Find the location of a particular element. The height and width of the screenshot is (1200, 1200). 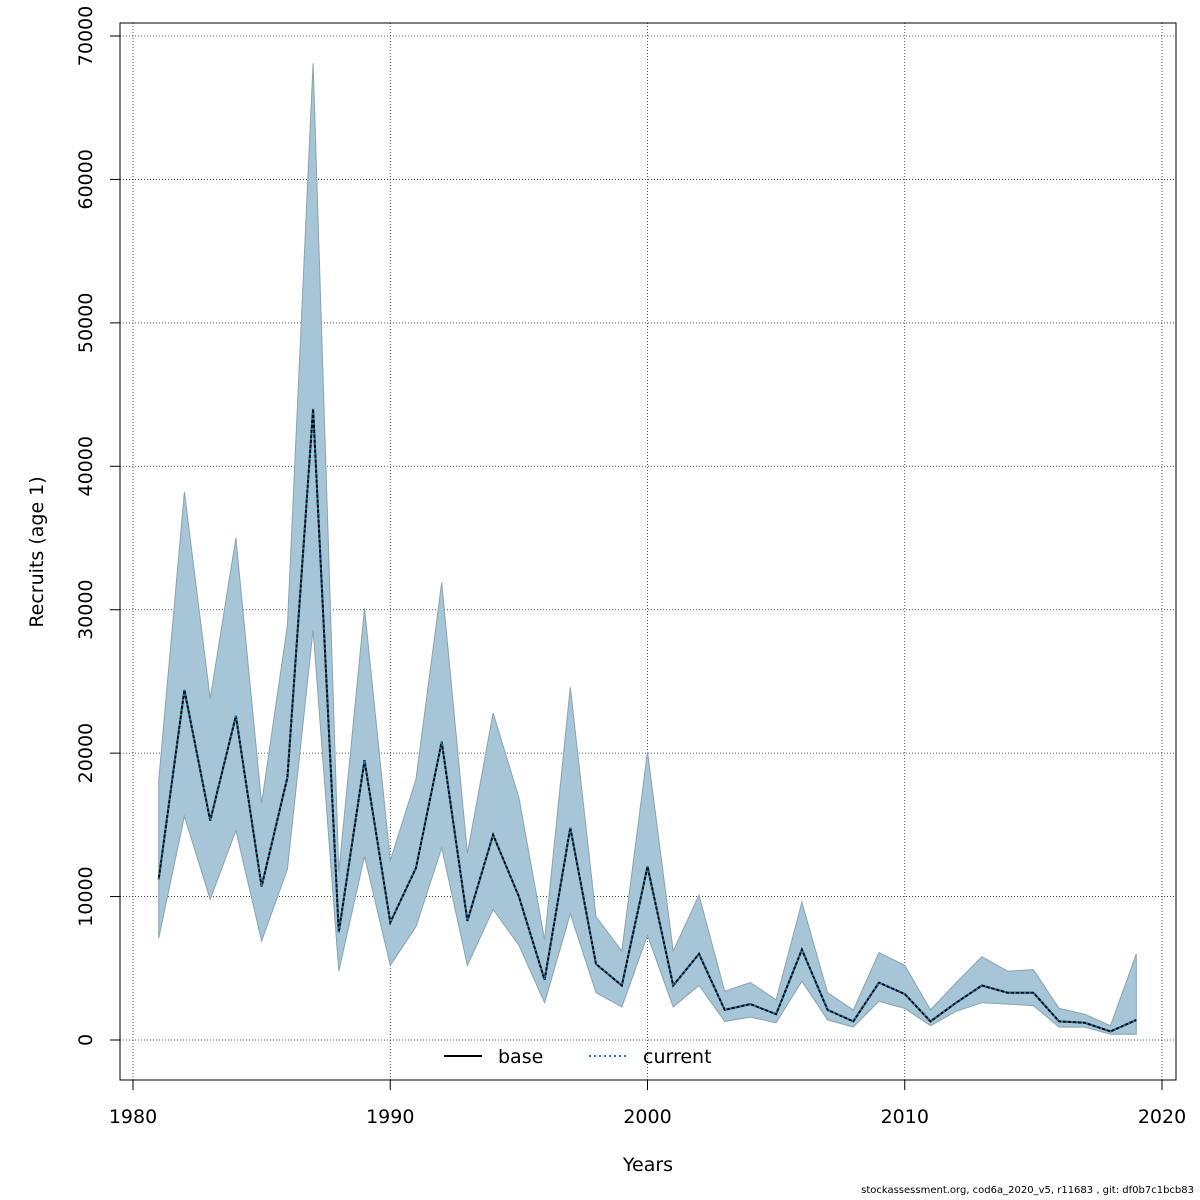

y-tick-label: 30000 is located at coordinates (86, 609).